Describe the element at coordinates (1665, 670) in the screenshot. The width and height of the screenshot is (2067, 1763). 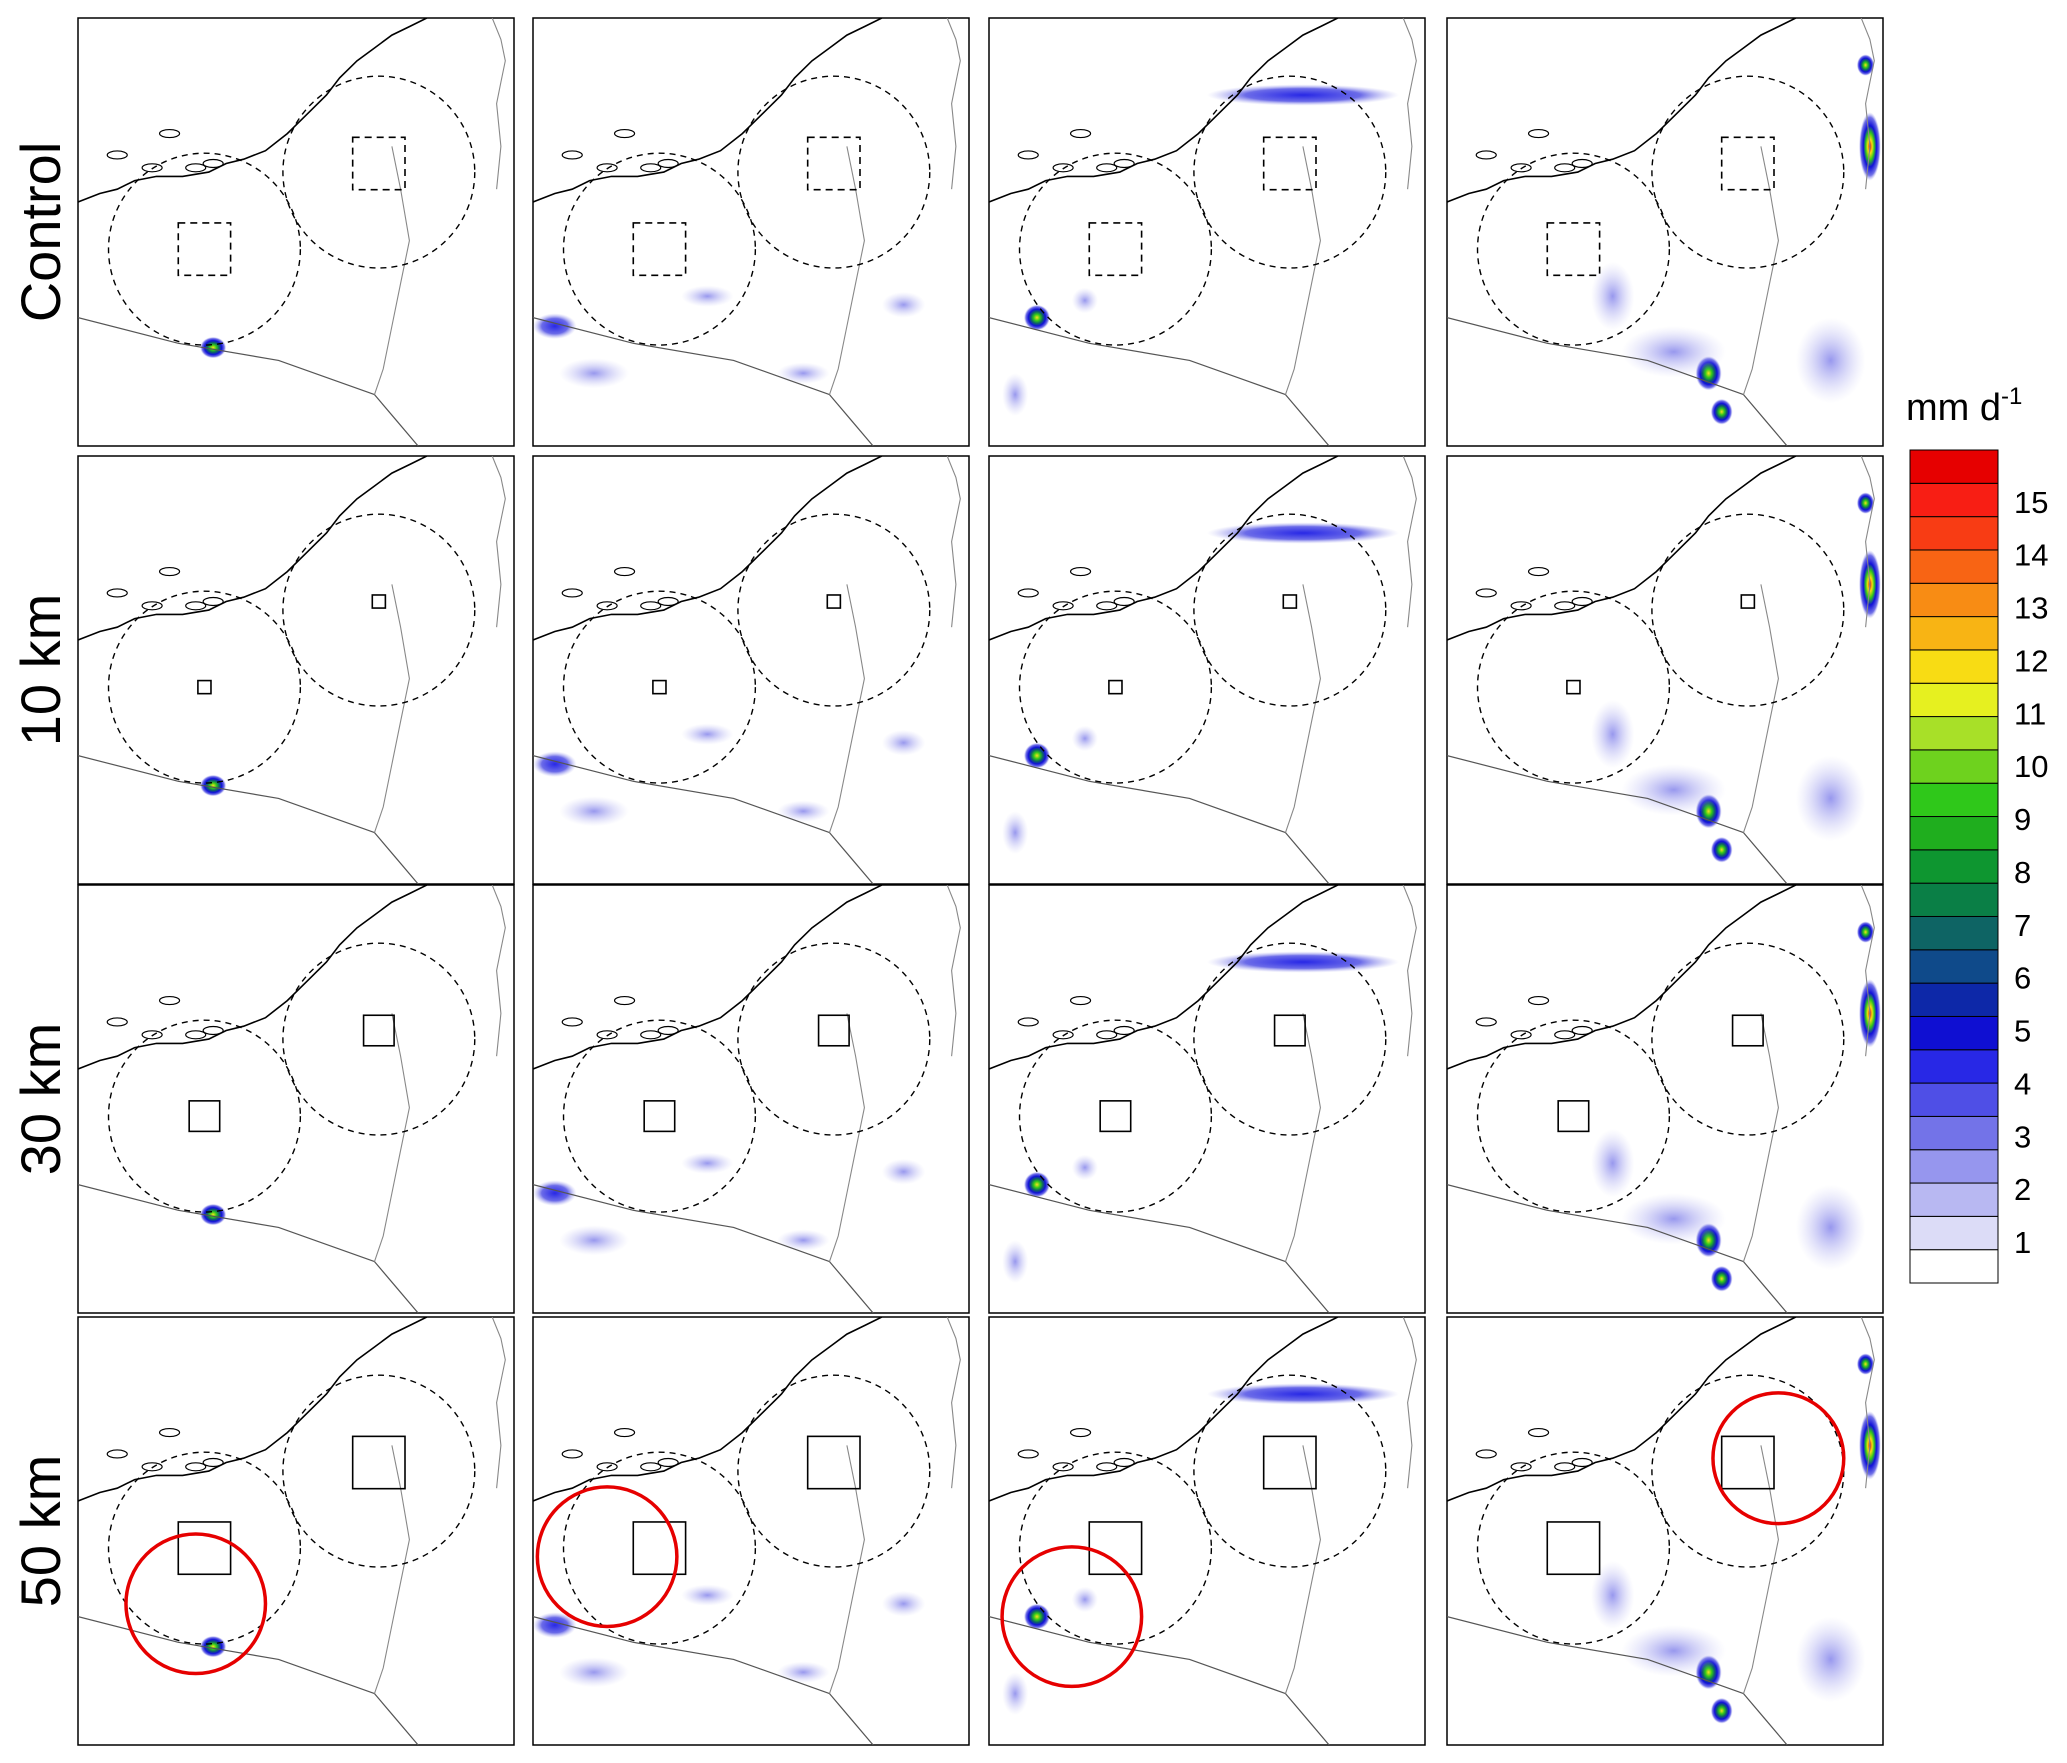
I see `panel-r1-c3` at that location.